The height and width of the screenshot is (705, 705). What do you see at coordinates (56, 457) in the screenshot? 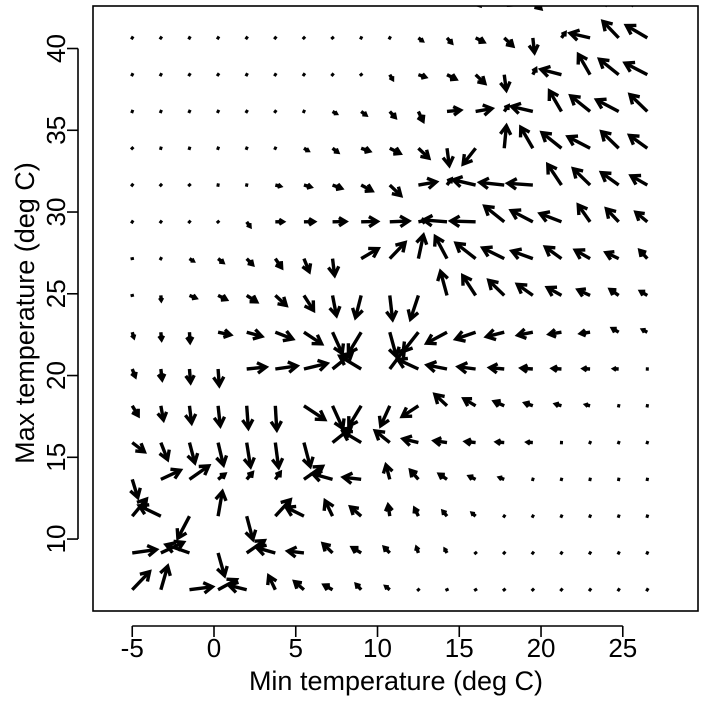
I see `y-tick-label: 15` at bounding box center [56, 457].